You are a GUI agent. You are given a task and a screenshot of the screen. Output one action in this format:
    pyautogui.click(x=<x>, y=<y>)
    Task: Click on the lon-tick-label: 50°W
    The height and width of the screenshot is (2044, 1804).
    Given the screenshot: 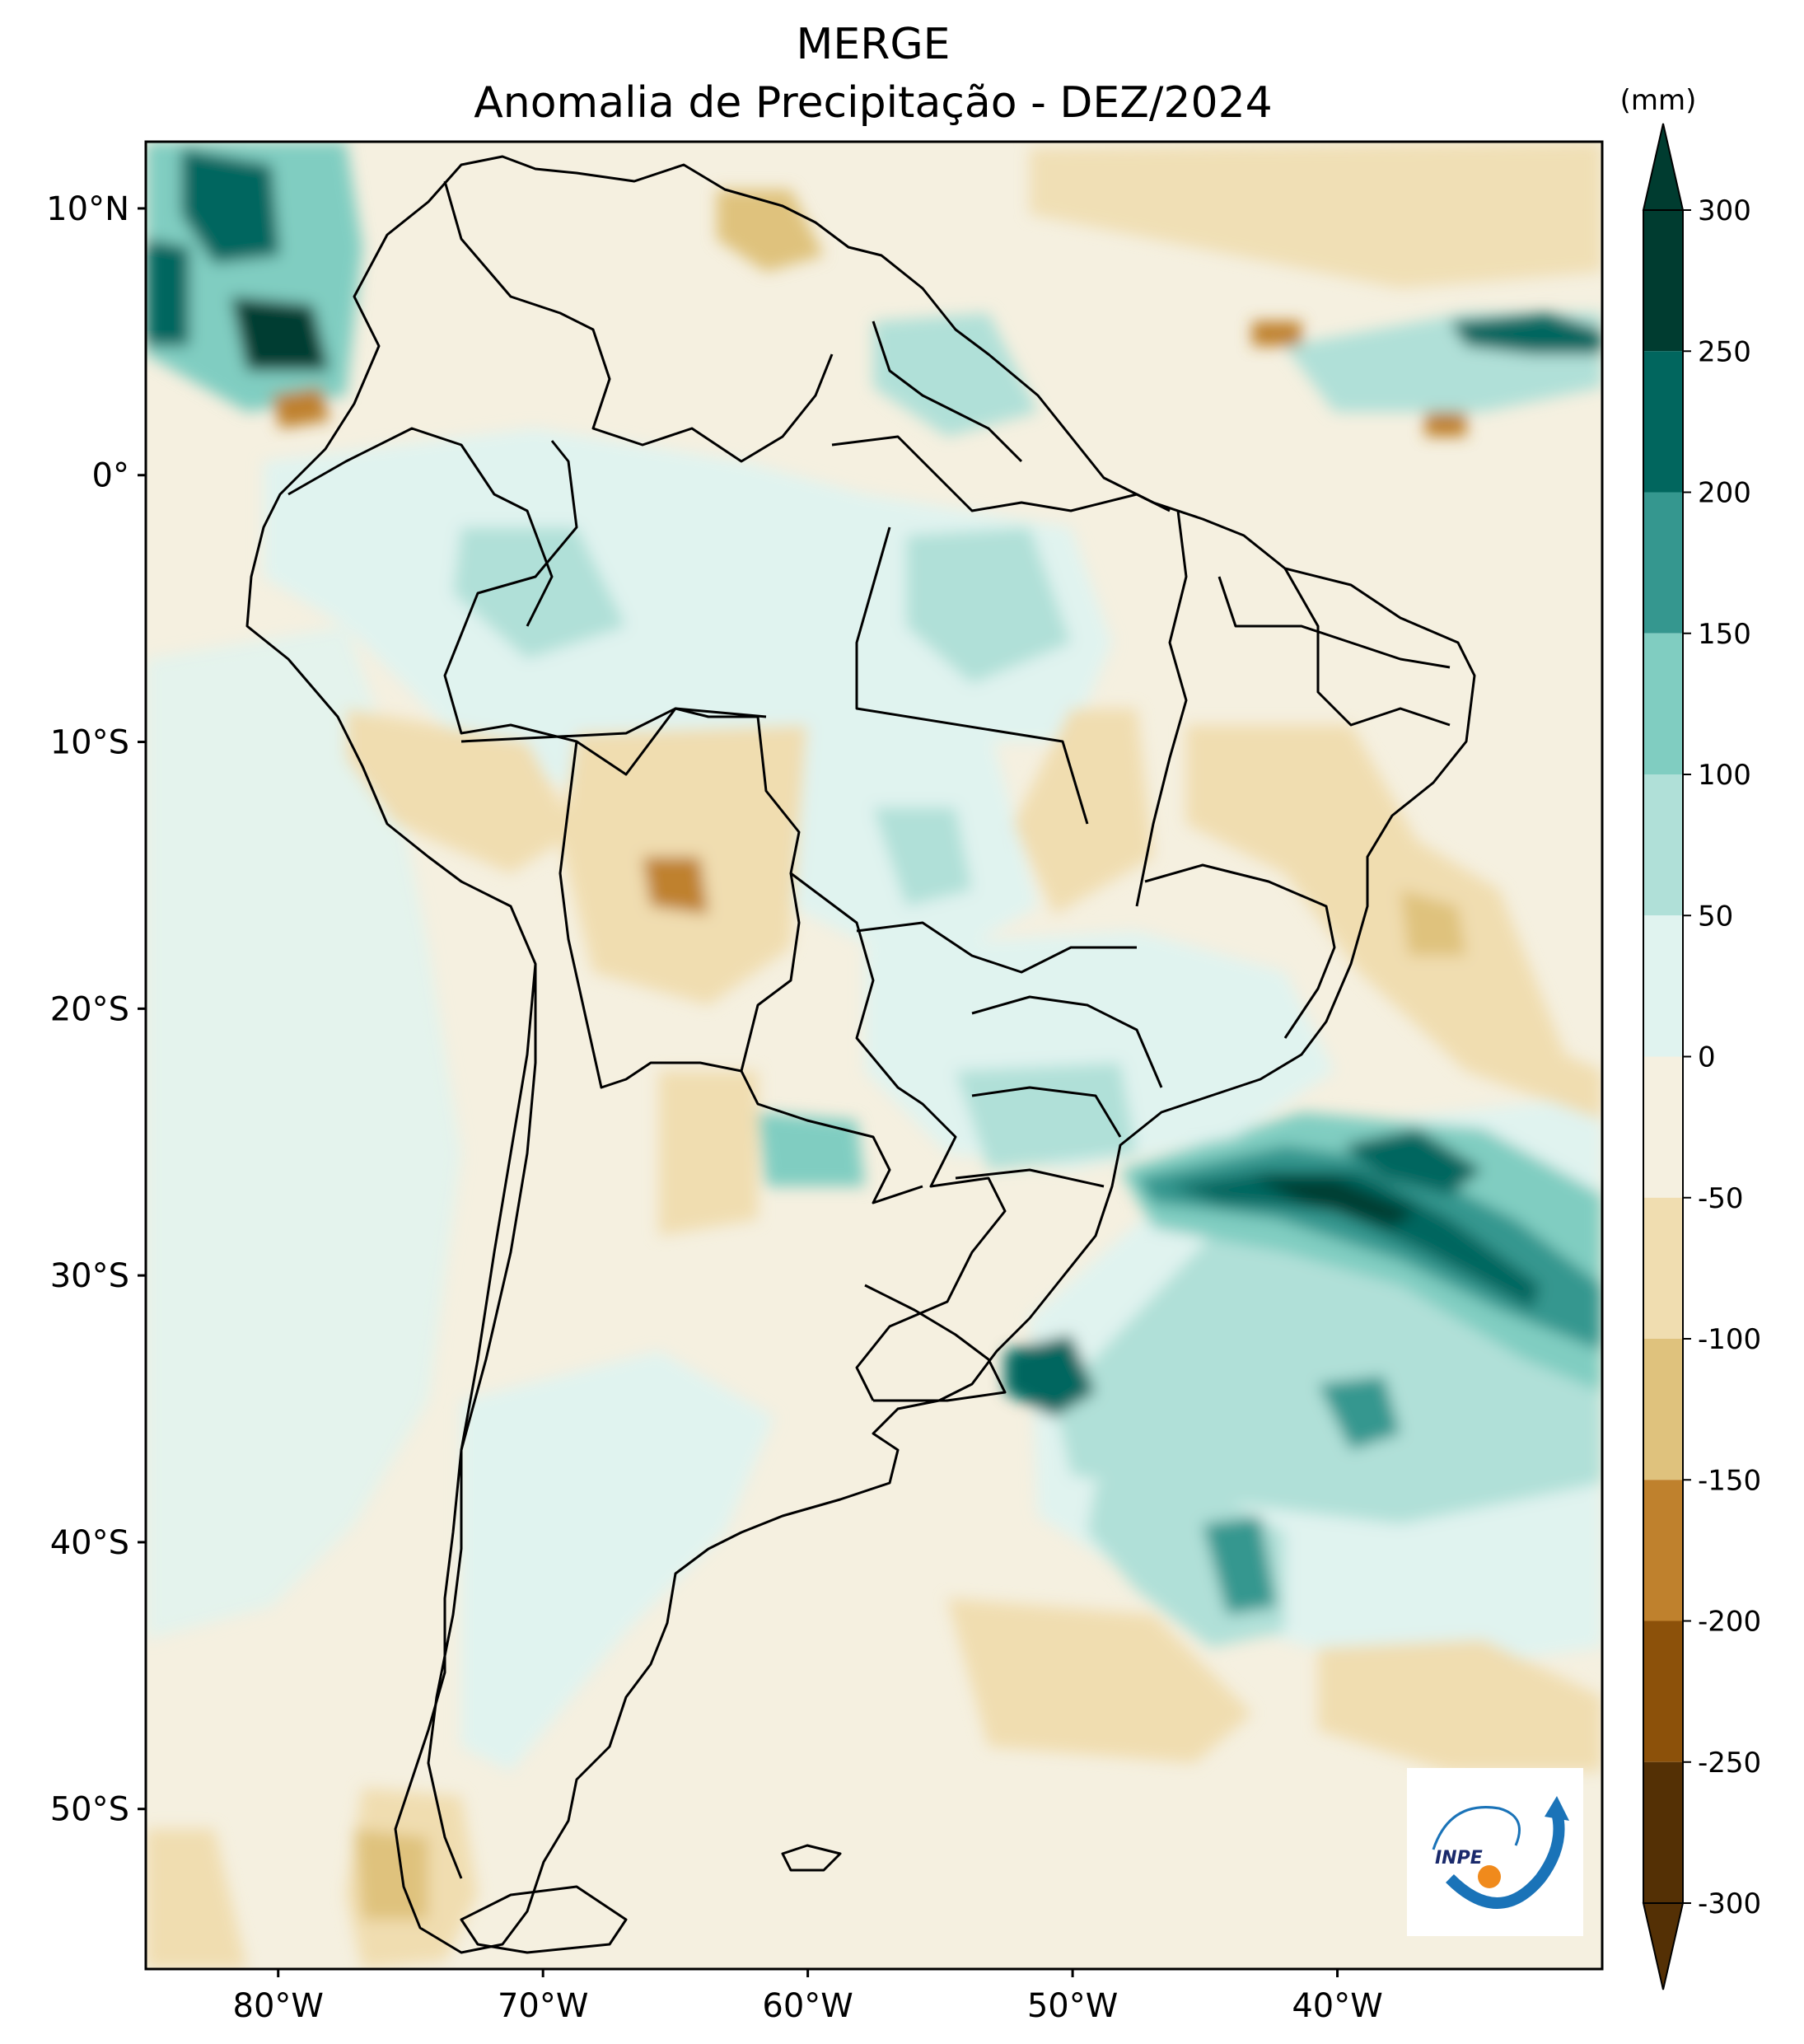 What is the action you would take?
    pyautogui.click(x=1072, y=2006)
    